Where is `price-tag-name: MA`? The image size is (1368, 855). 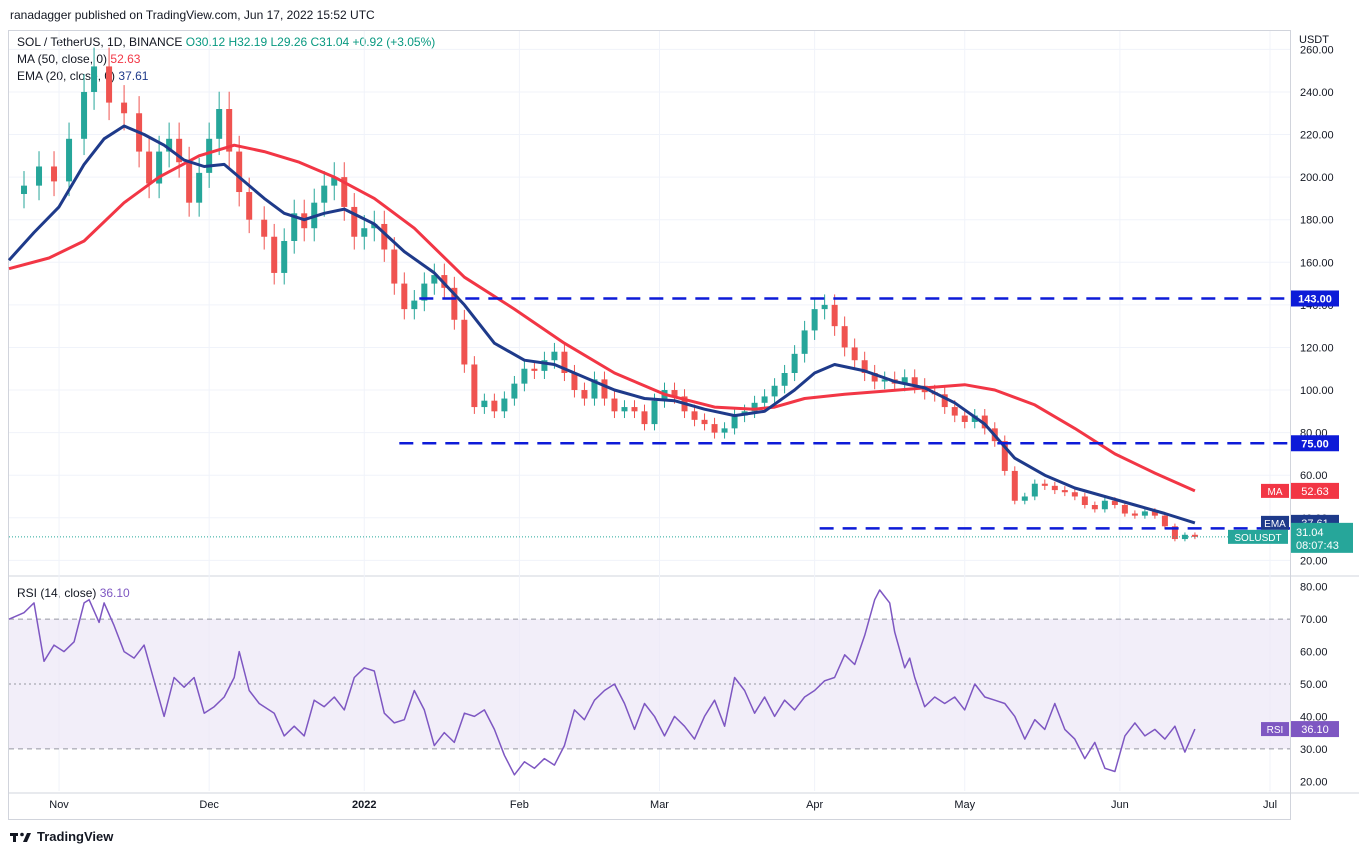
price-tag-name: MA is located at coordinates (1275, 492).